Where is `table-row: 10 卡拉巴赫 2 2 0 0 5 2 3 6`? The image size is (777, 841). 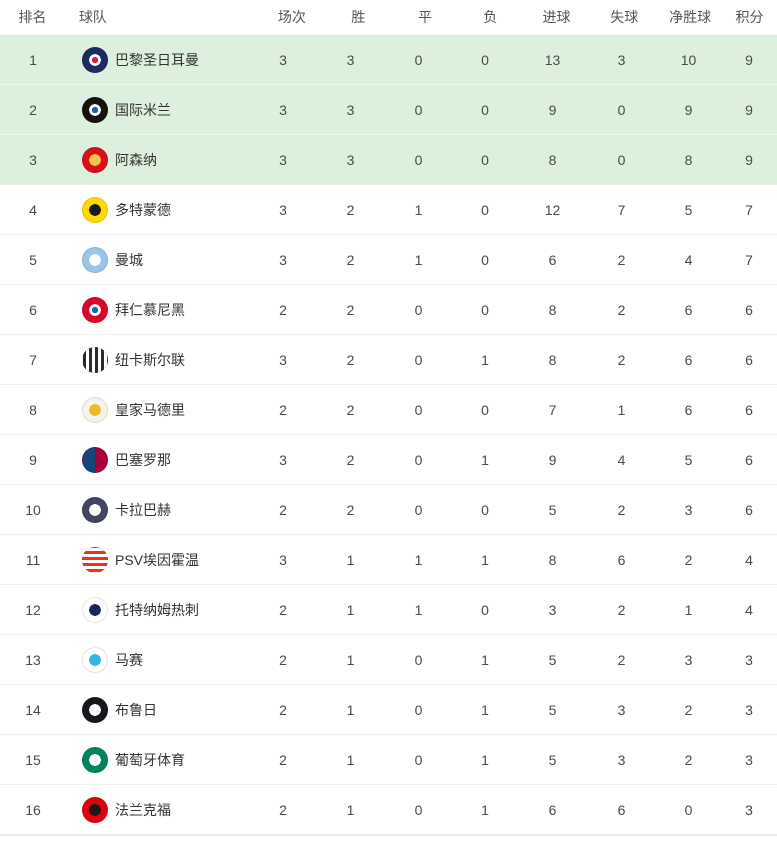
table-row: 10 卡拉巴赫 2 2 0 0 5 2 3 6 is located at coordinates (388, 510).